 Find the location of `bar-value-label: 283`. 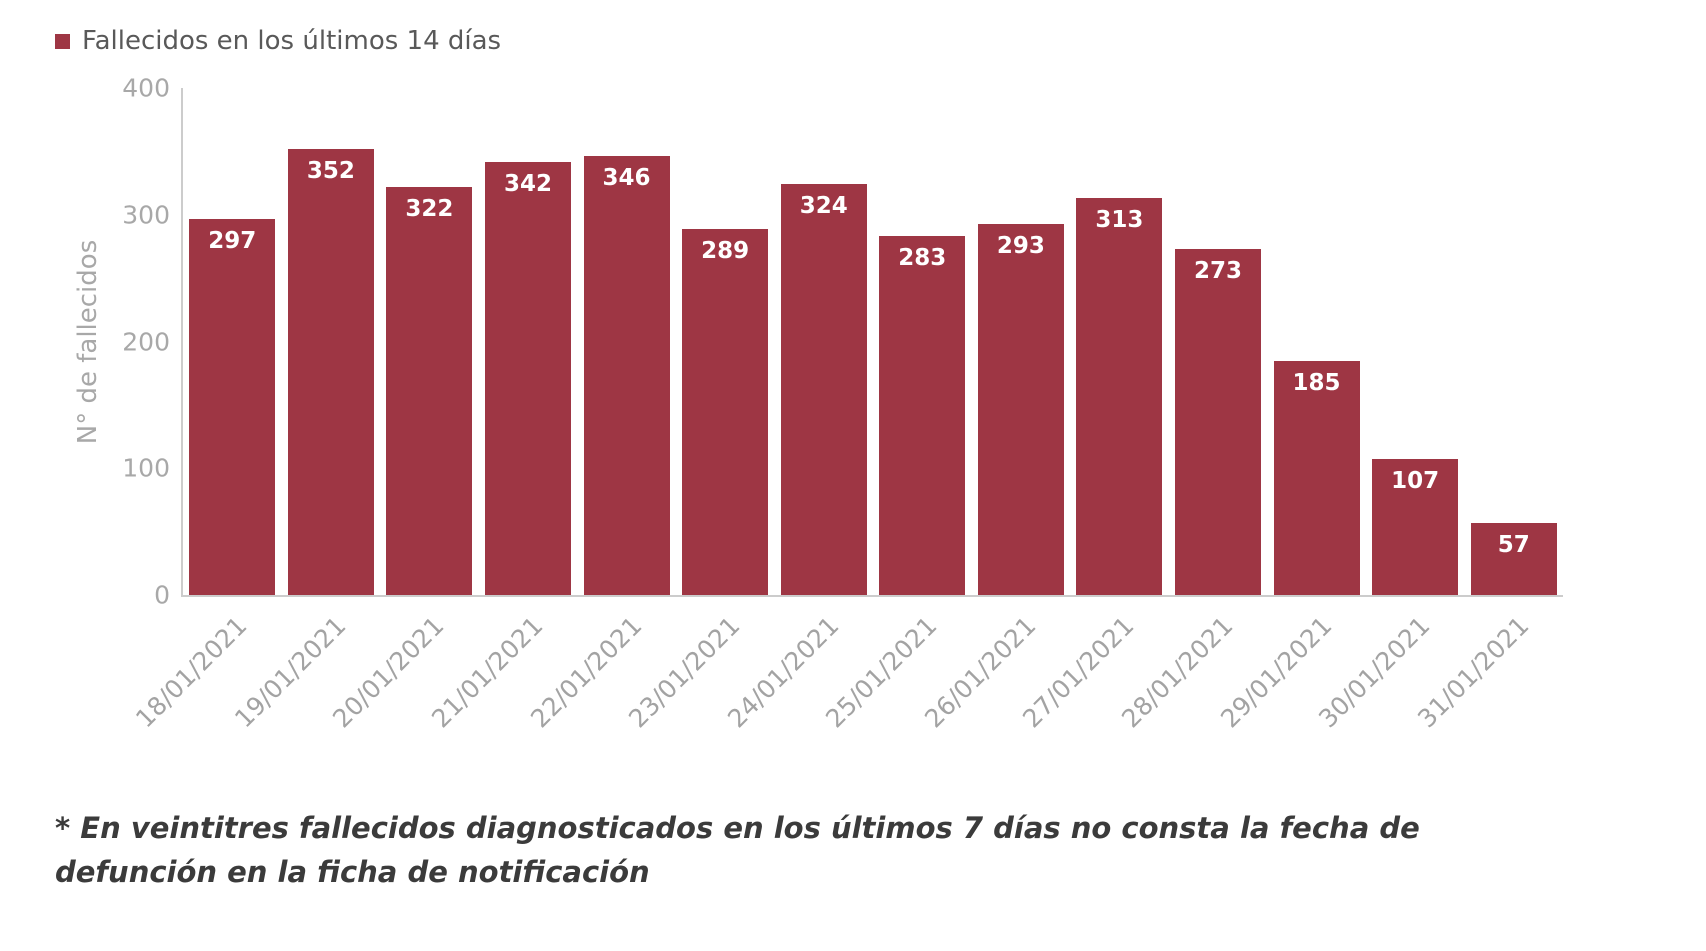

bar-value-label: 283 is located at coordinates (922, 258).